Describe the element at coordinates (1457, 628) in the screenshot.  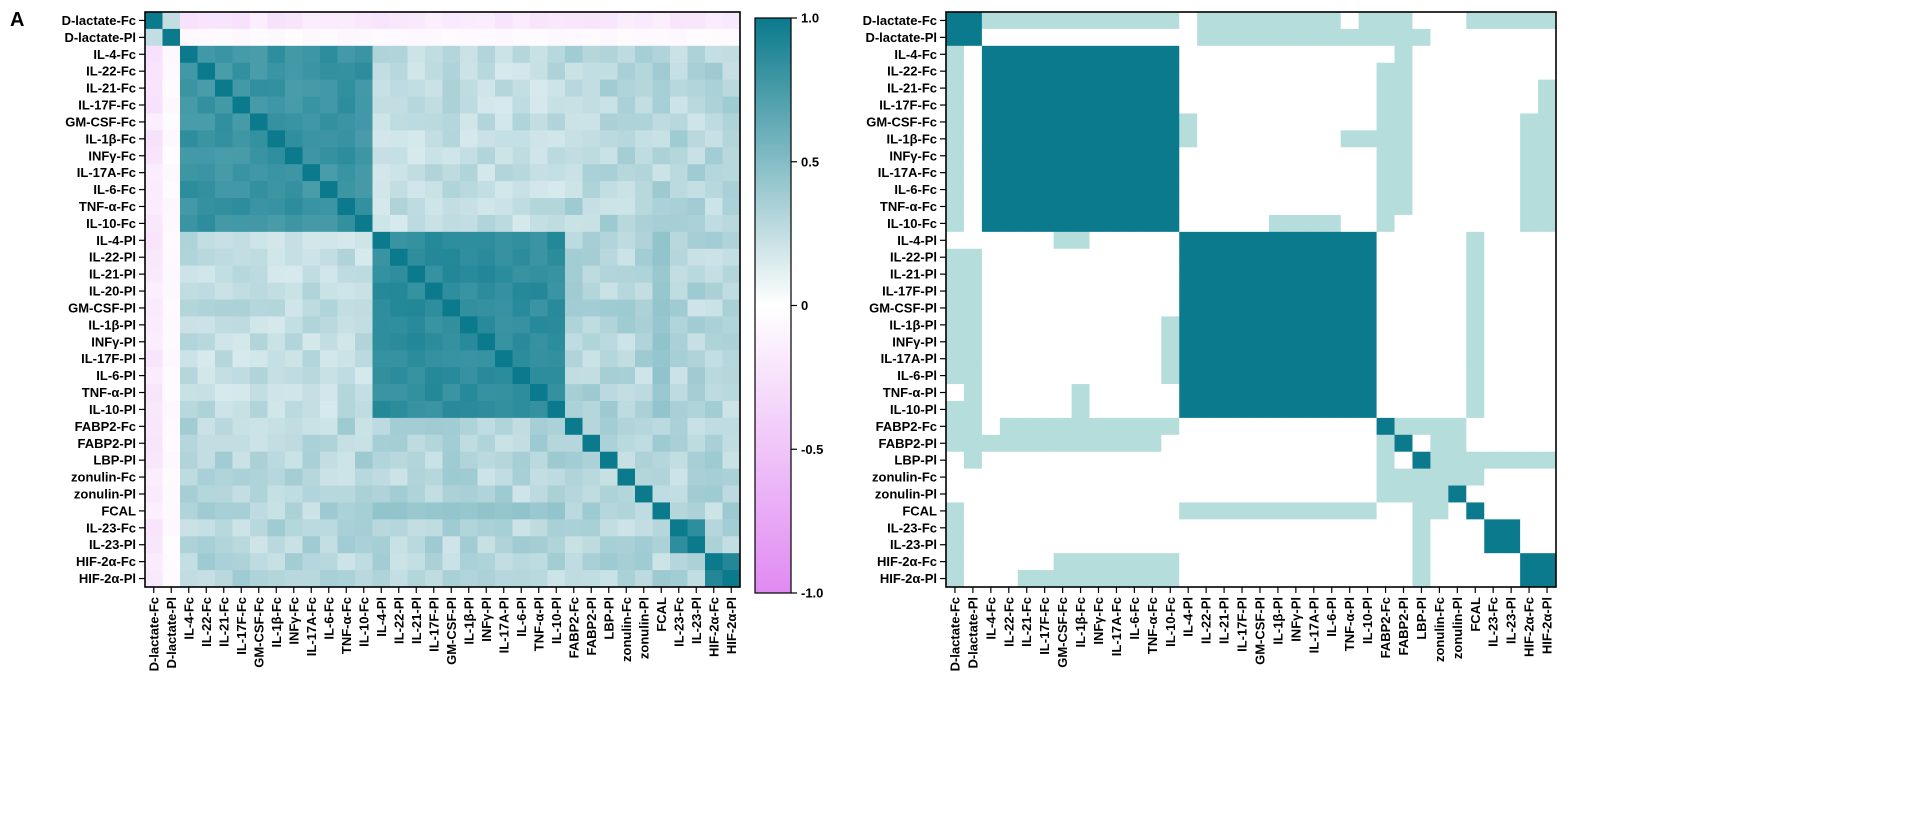
I see `heatmap-b-col-label: zonulin-Pl` at that location.